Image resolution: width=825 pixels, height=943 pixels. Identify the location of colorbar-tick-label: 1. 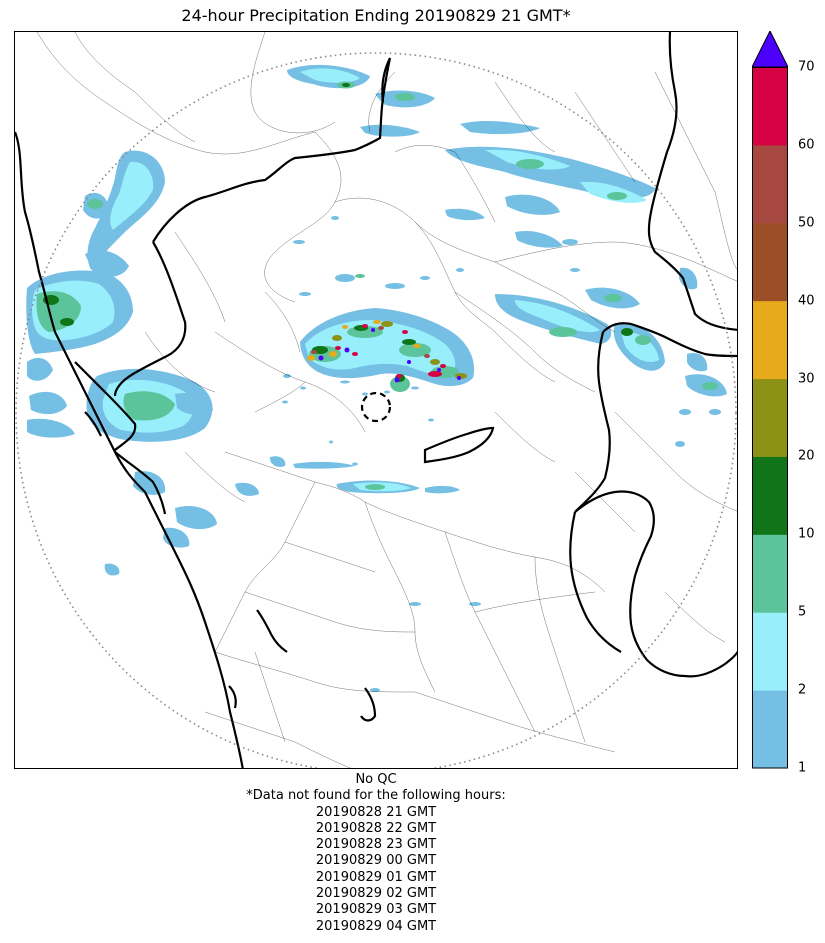
(802, 768).